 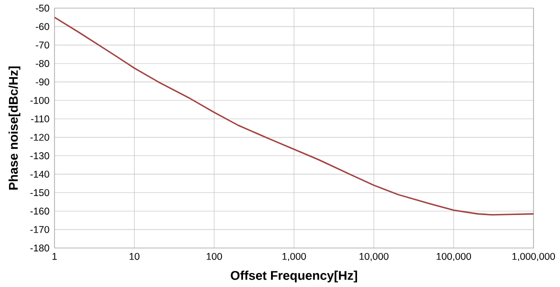 What do you see at coordinates (40, 192) in the screenshot?
I see `y-tick-label: -150` at bounding box center [40, 192].